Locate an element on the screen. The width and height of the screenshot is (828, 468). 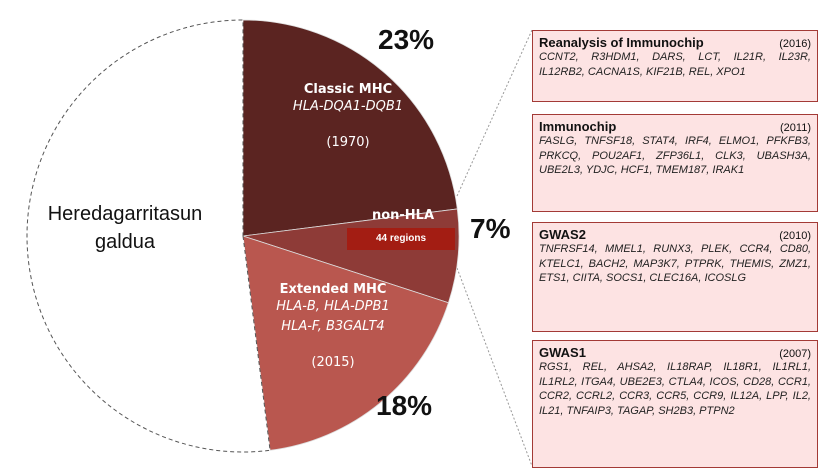
study-year: (2016) is located at coordinates (795, 44).